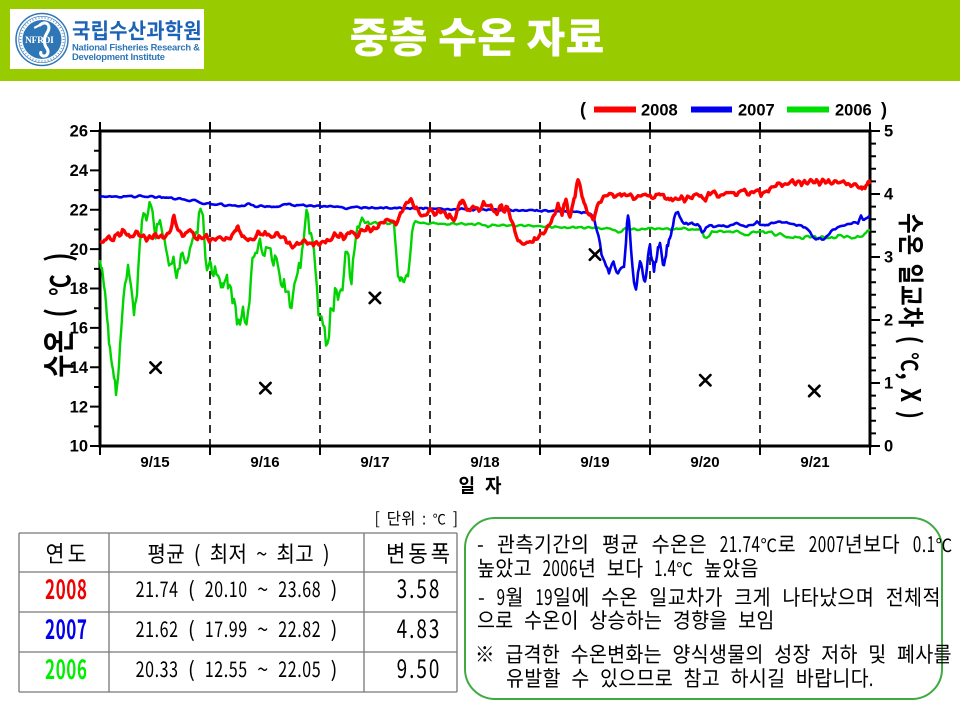 The image size is (960, 720). Describe the element at coordinates (79, 407) in the screenshot. I see `svg-text: 12` at that location.